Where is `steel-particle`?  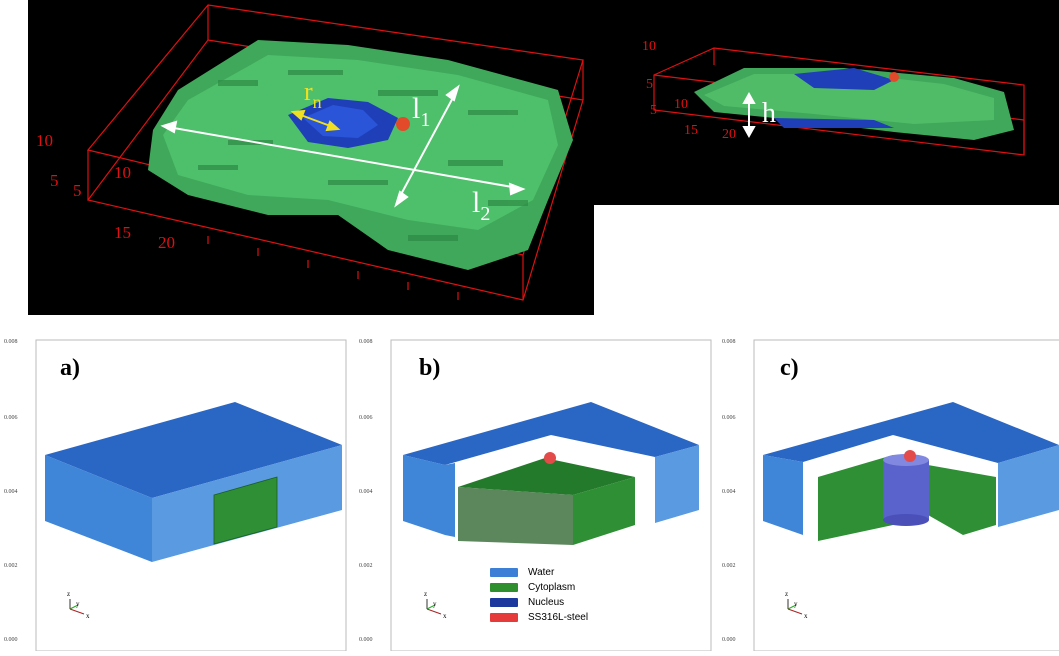 steel-particle is located at coordinates (403, 124).